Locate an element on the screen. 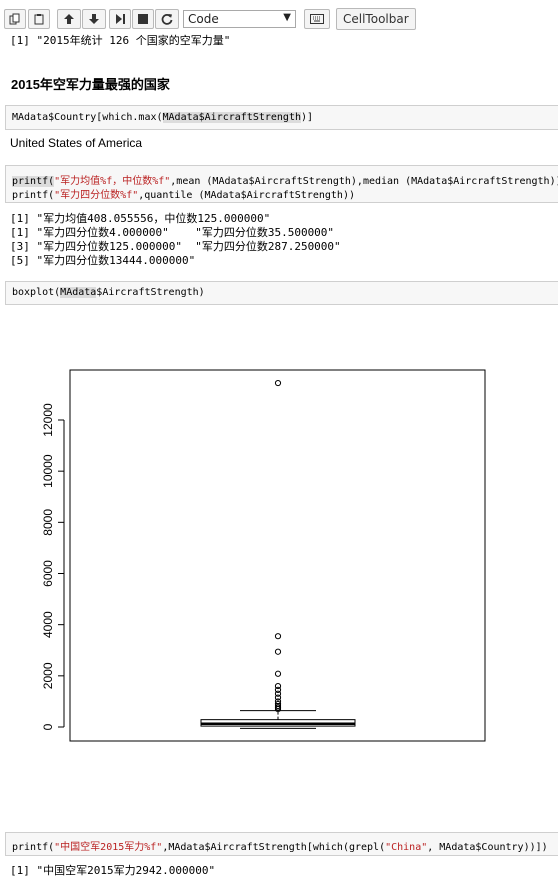 This screenshot has width=558, height=886. move-up-button is located at coordinates (69, 19).